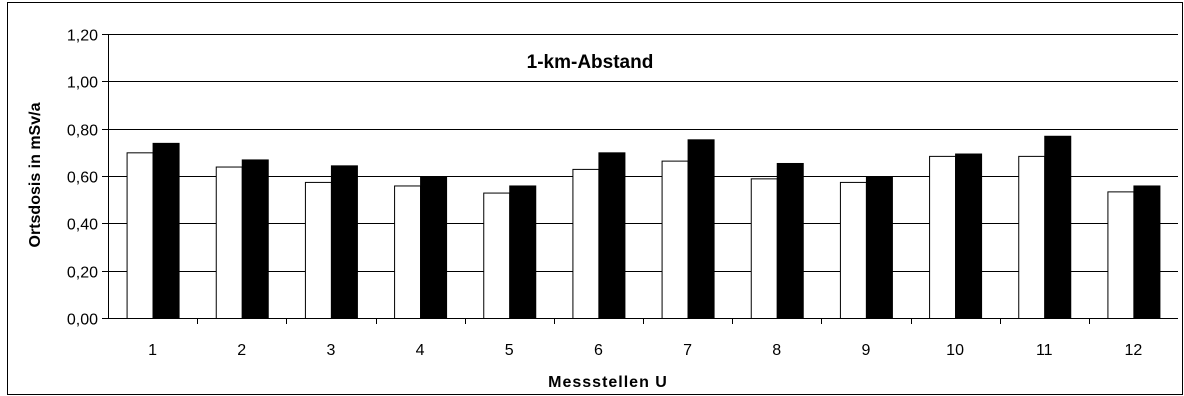  What do you see at coordinates (865, 350) in the screenshot?
I see `x-tick-label: 9` at bounding box center [865, 350].